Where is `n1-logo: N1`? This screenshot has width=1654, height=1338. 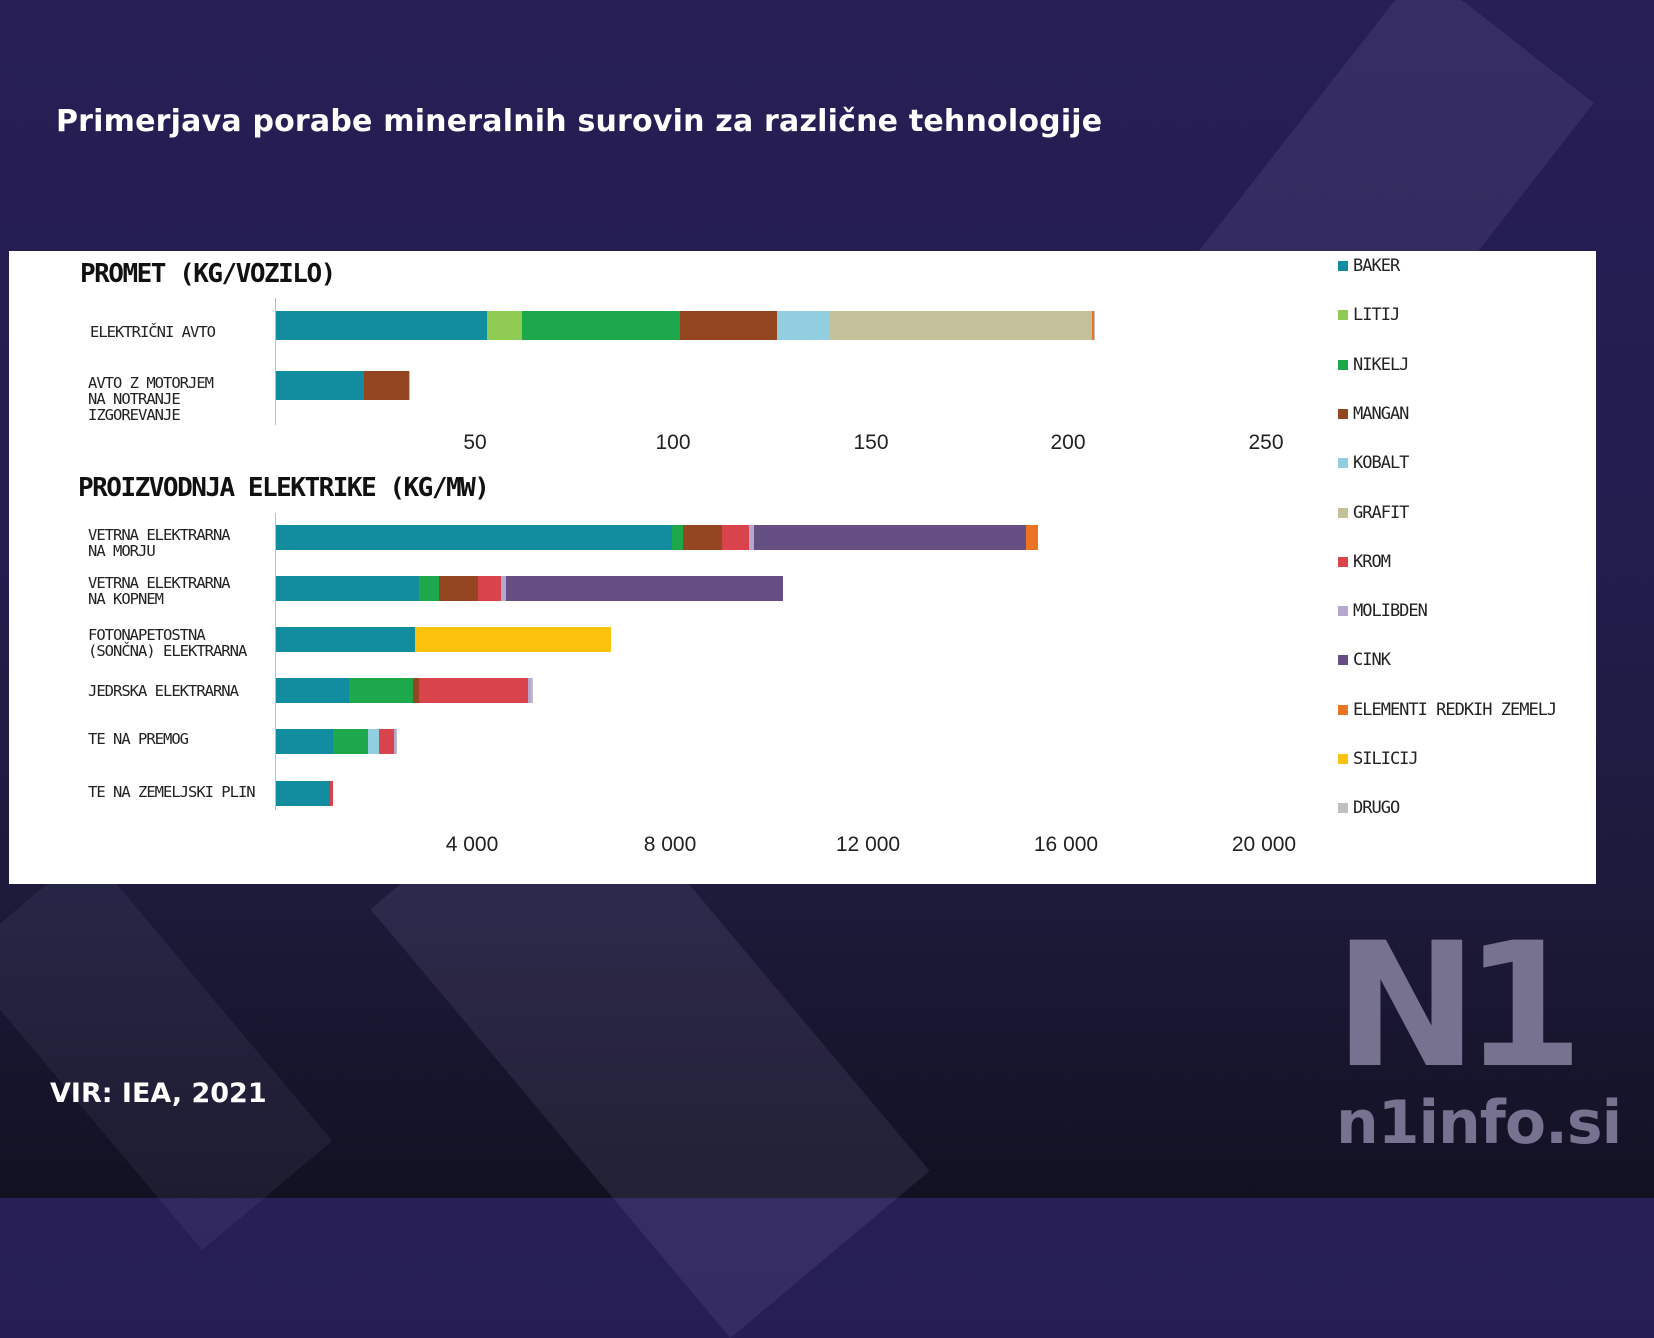 n1-logo: N1 is located at coordinates (1459, 1005).